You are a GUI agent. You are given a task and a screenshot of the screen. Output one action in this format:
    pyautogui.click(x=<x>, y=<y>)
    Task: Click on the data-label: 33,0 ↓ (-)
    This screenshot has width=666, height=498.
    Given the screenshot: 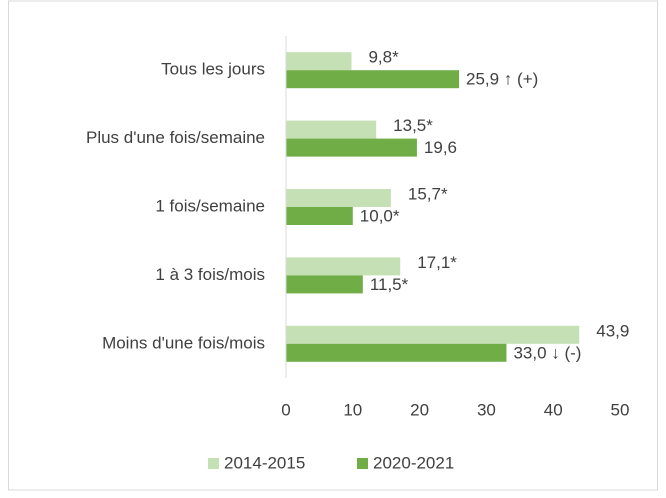 What is the action you would take?
    pyautogui.click(x=547, y=352)
    